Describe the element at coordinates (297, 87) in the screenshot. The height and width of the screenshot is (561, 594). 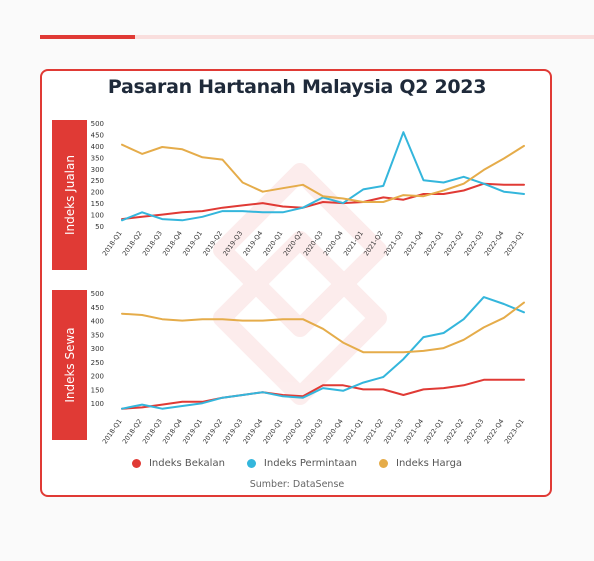
I see `chart-title: Pasaran Hartanah Malaysia Q2 2023` at that location.